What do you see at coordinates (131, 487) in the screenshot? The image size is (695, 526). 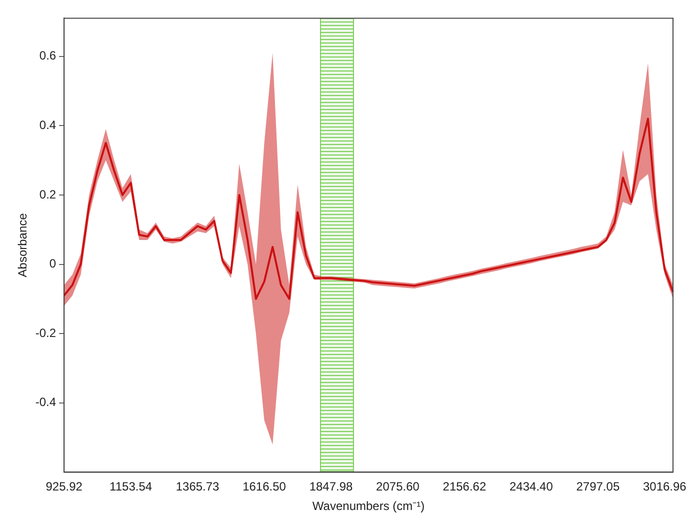 I see `x-tick-label: 1153.54` at bounding box center [131, 487].